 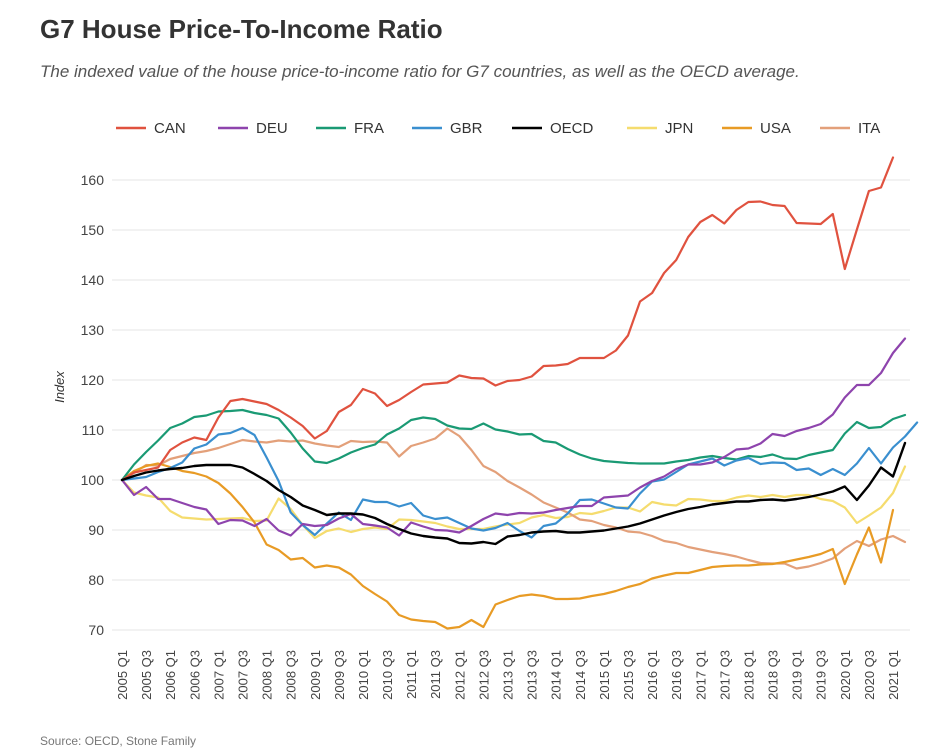 What do you see at coordinates (748, 675) in the screenshot?
I see `x-tick-label: 2018 Q1` at bounding box center [748, 675].